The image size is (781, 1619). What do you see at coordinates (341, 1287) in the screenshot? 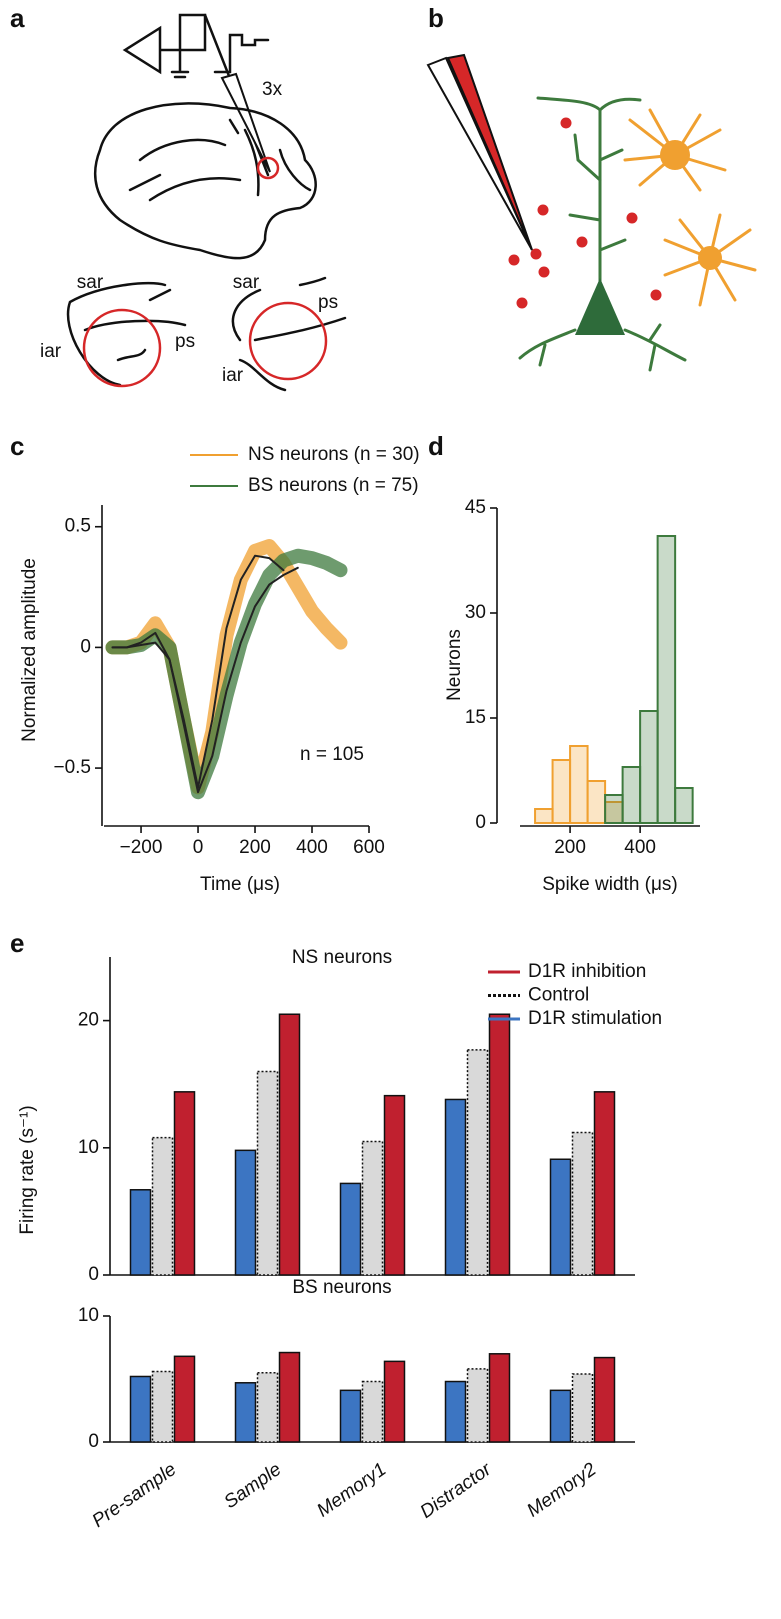
I see `chart-title: BS neurons` at bounding box center [341, 1287].